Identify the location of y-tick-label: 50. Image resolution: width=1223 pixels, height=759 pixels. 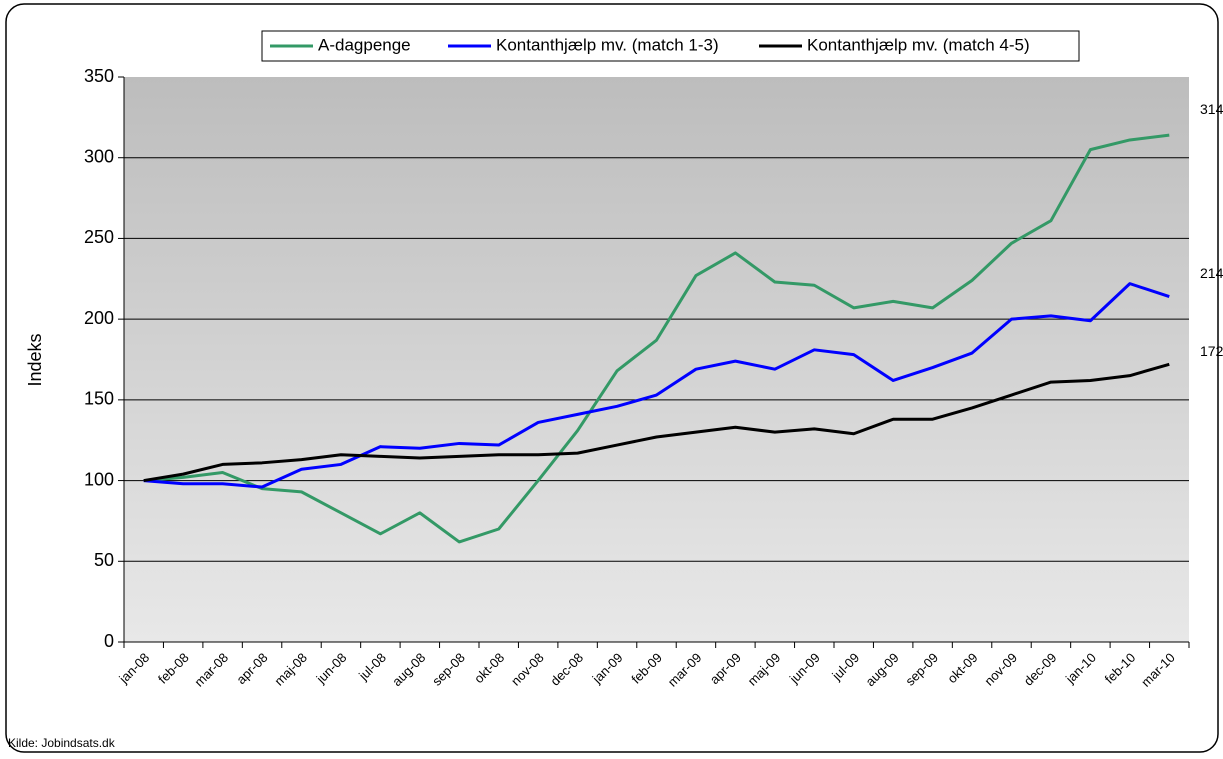
(104, 560).